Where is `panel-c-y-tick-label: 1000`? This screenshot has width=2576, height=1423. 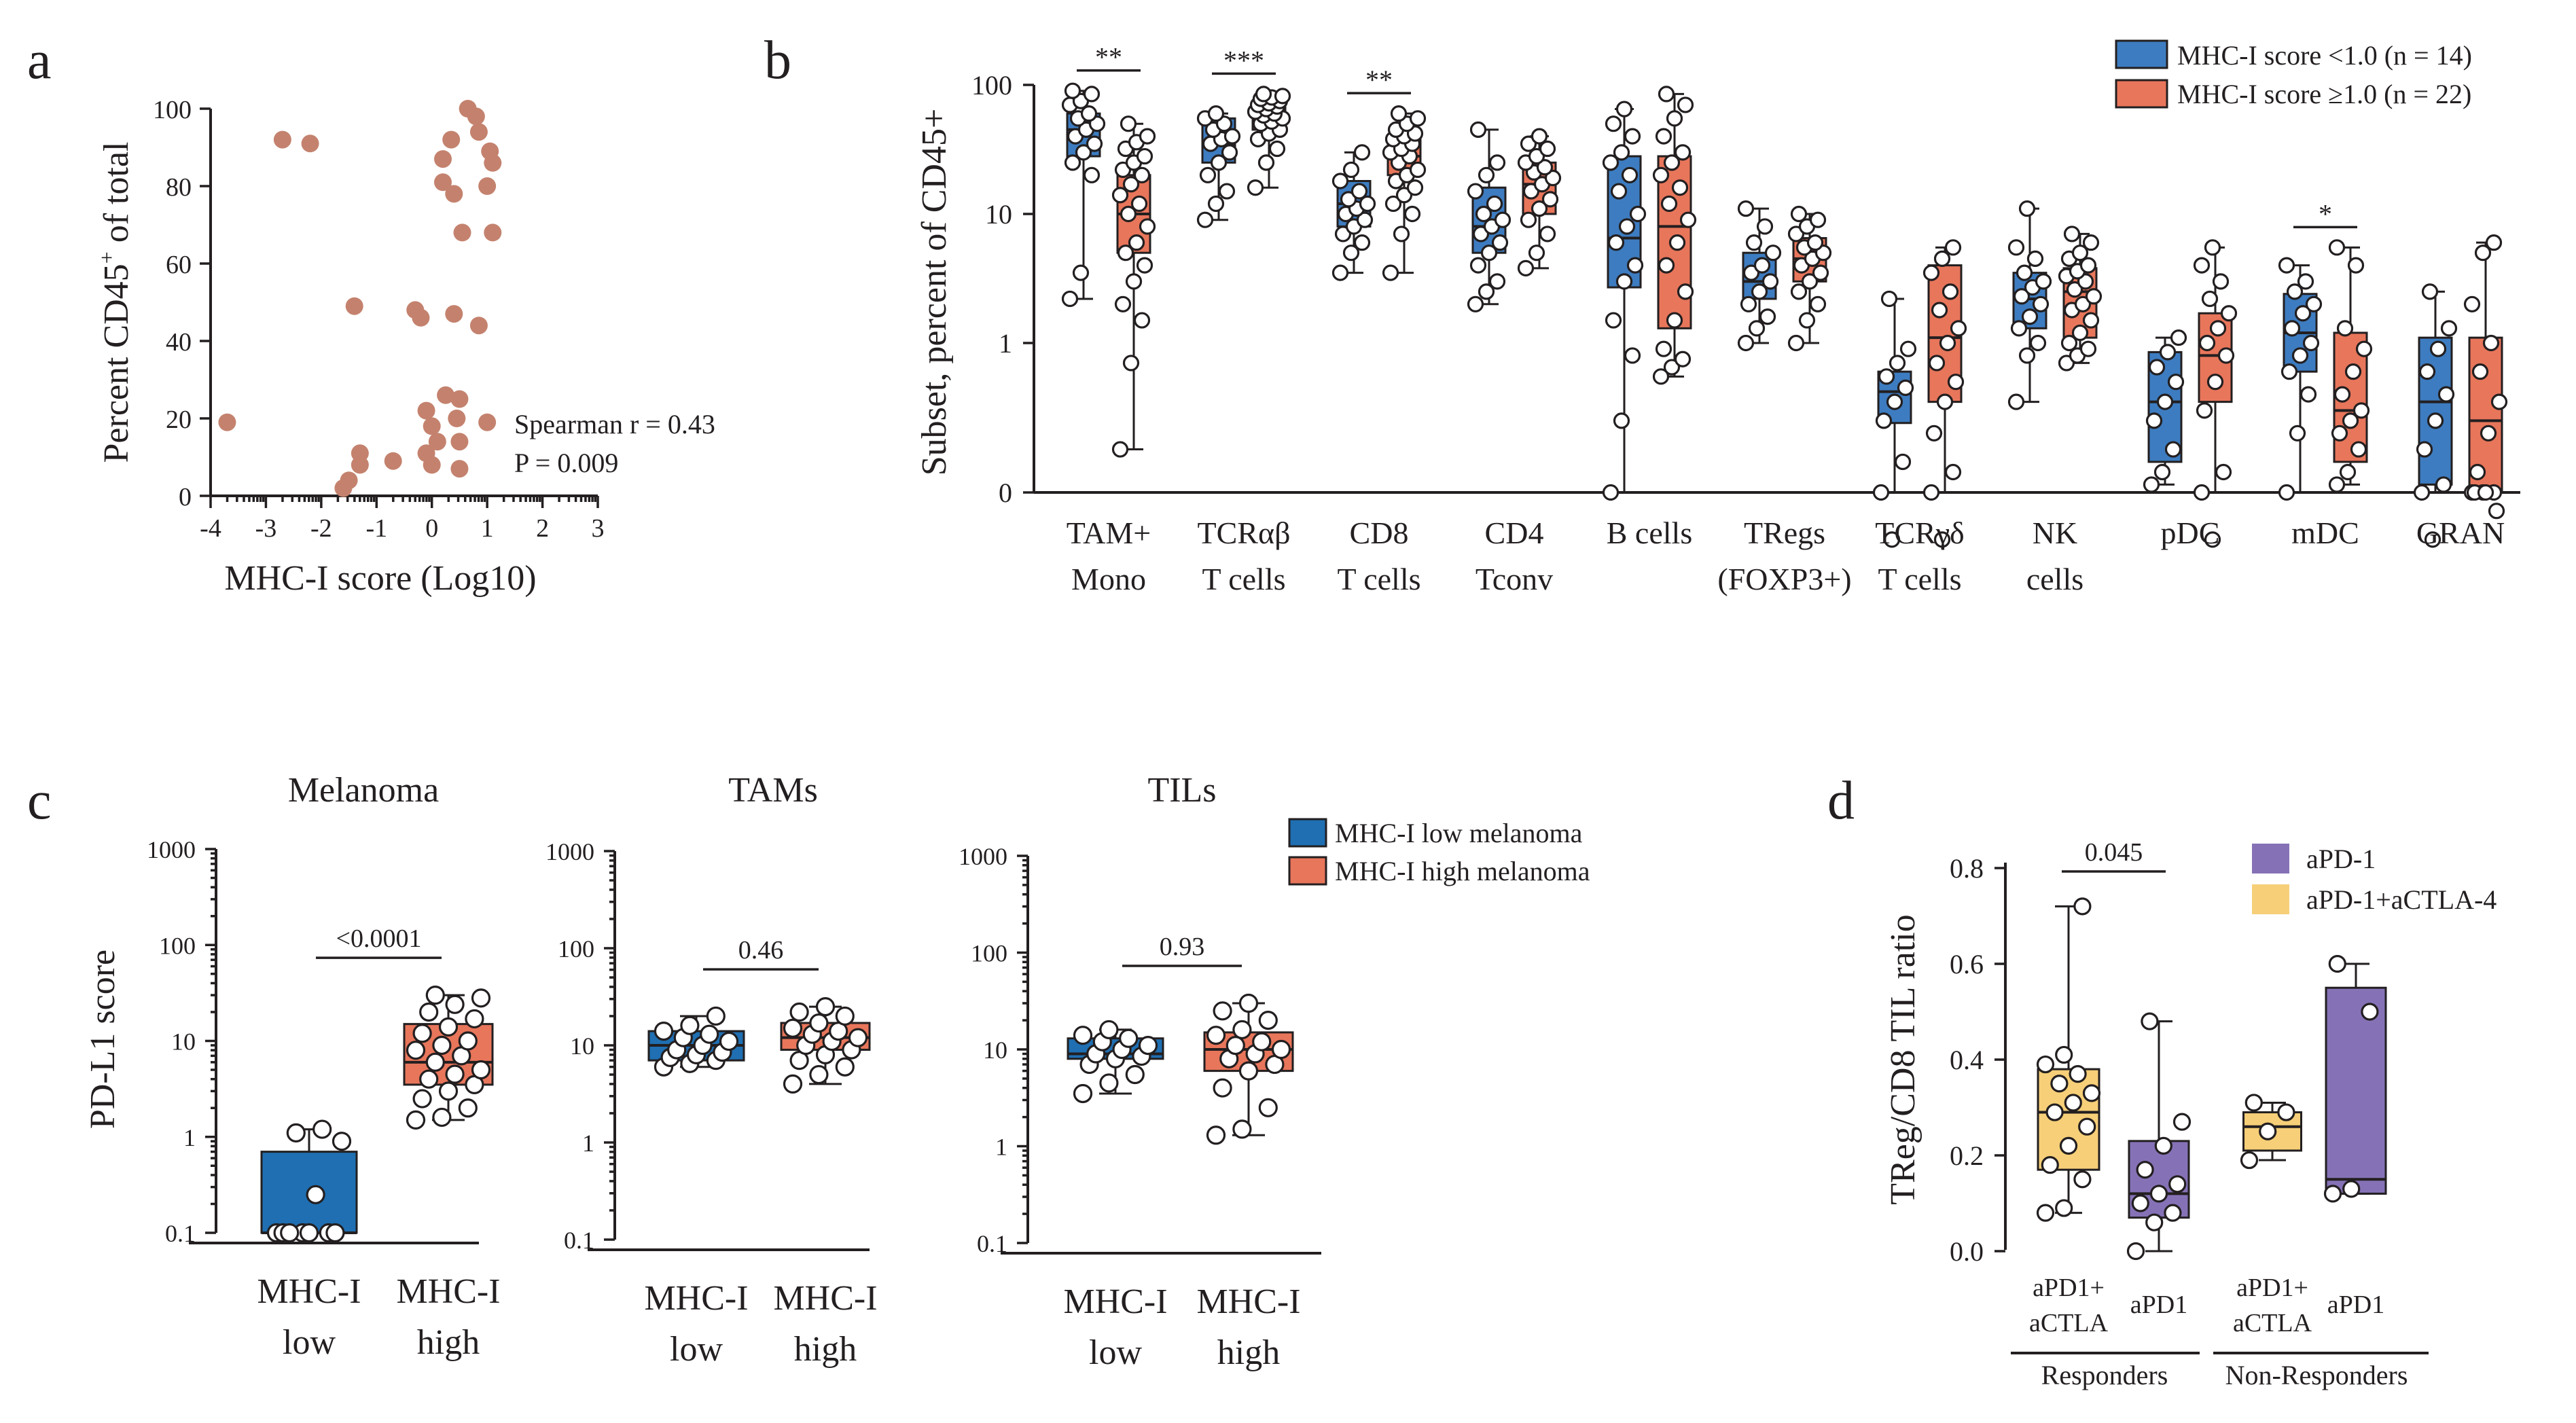
panel-c-y-tick-label: 1000 is located at coordinates (171, 849).